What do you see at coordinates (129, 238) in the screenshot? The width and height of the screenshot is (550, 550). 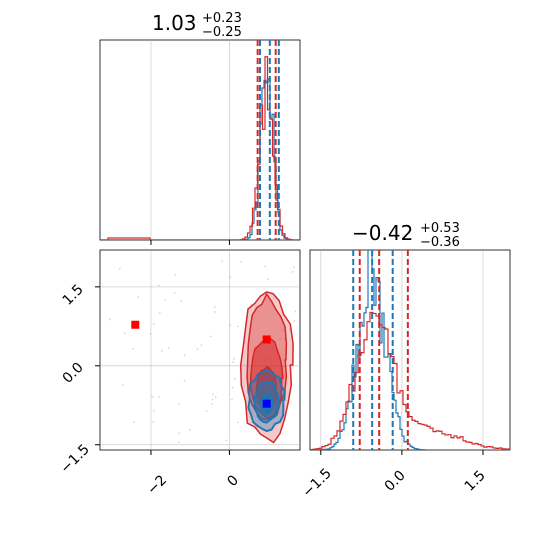 I see `histogram-p1-red-tail` at bounding box center [129, 238].